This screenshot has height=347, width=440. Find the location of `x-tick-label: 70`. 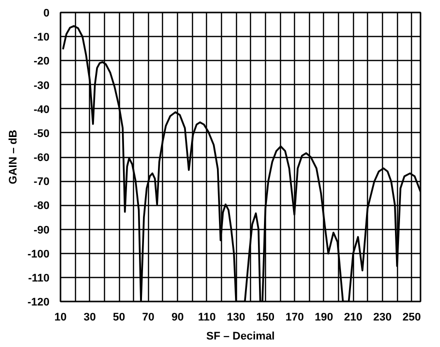

x-tick-label: 70 is located at coordinates (148, 318).